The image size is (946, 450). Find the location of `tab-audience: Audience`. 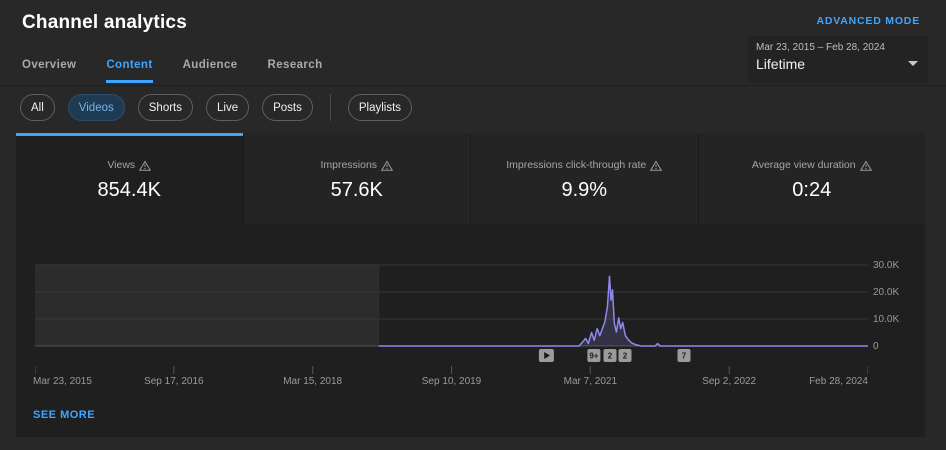

tab-audience: Audience is located at coordinates (210, 65).